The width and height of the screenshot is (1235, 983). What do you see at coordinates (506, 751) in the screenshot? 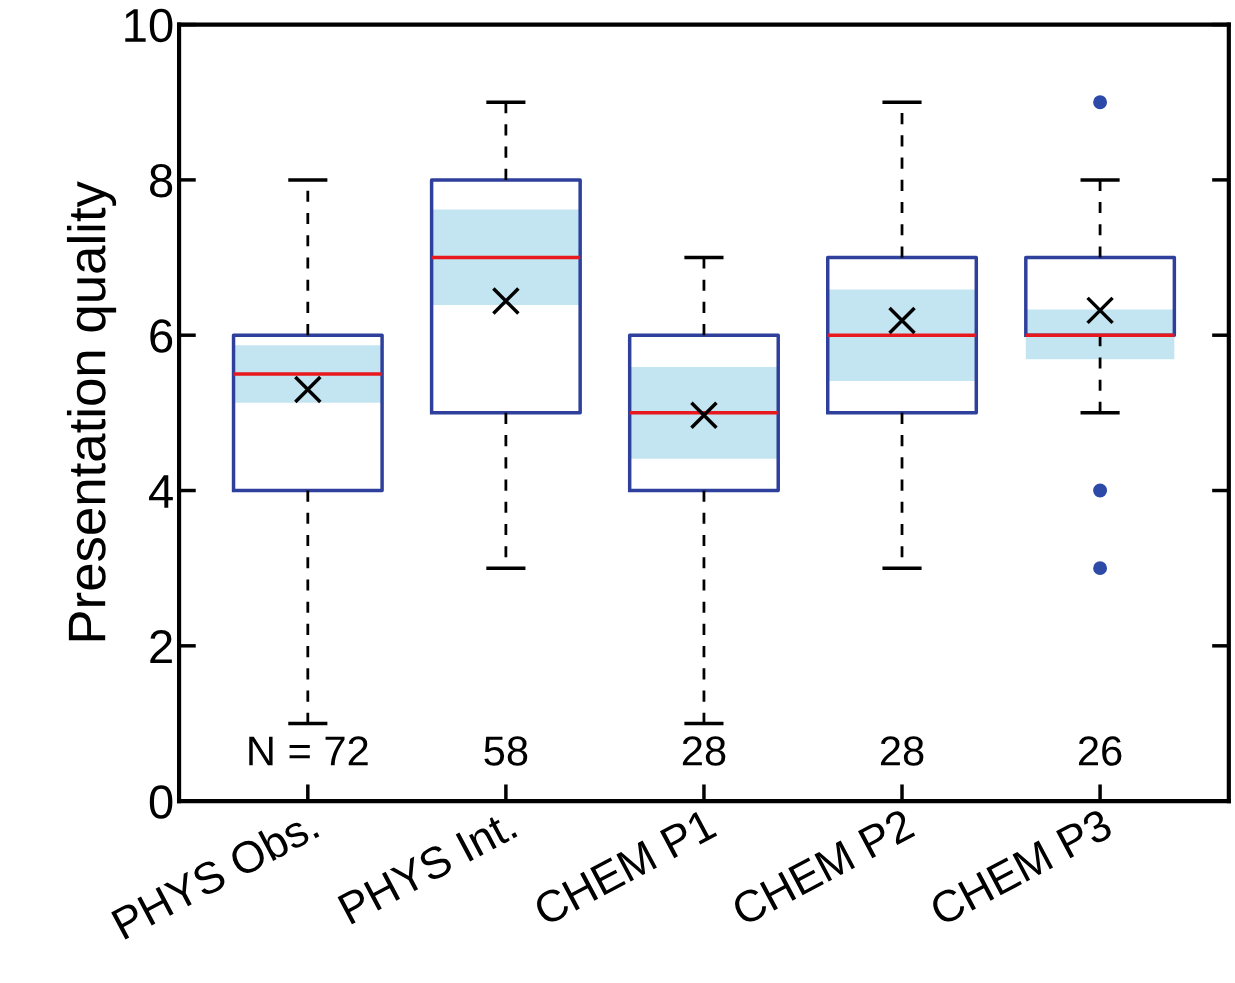
I see `annotation: 58` at bounding box center [506, 751].